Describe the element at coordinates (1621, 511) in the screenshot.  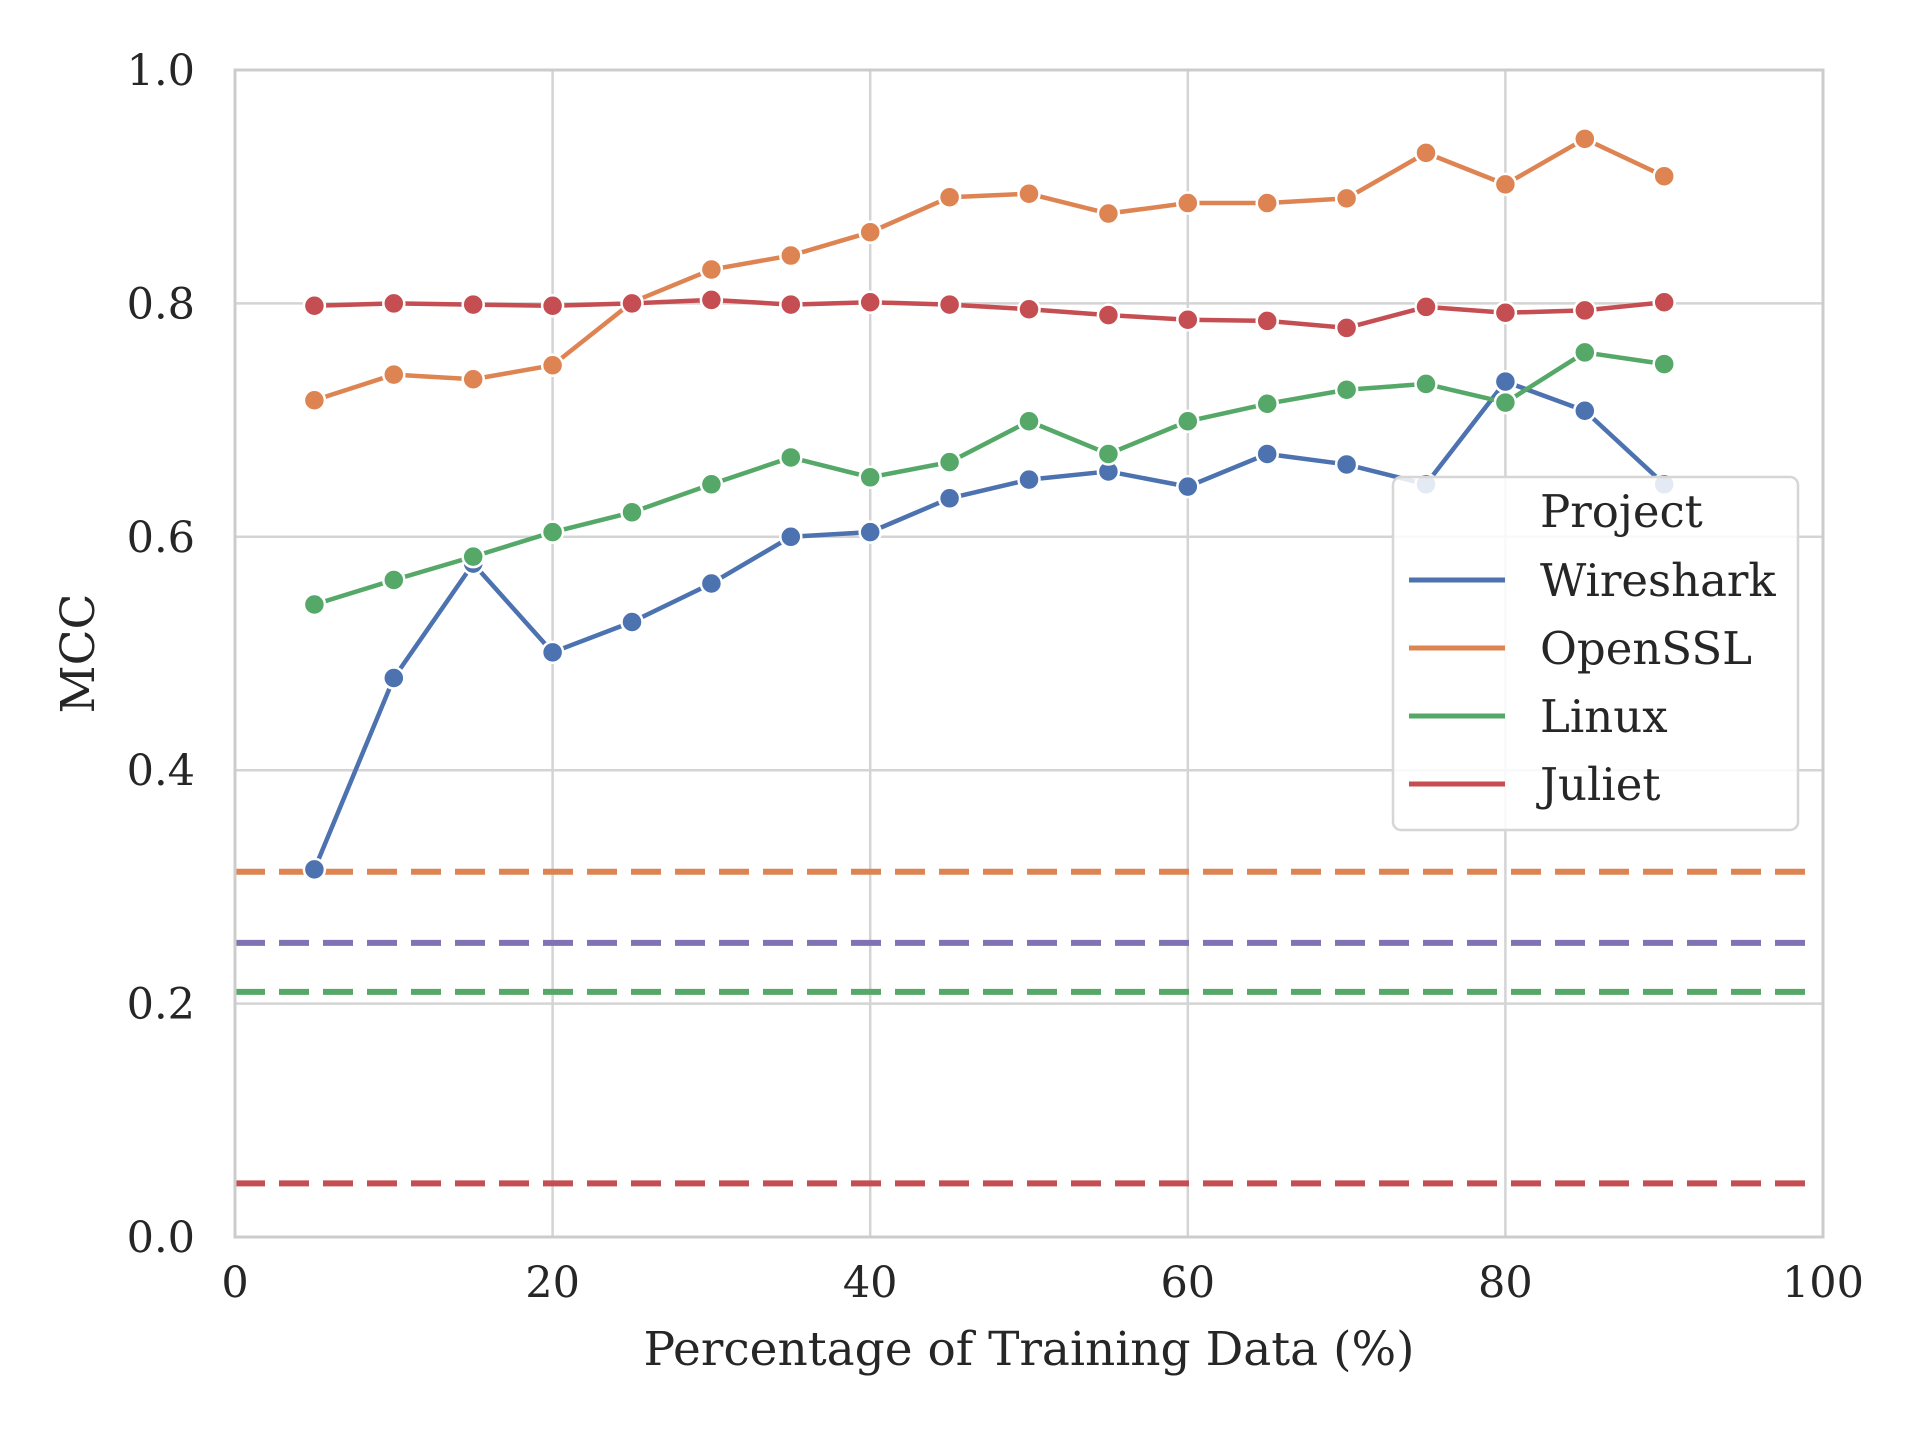
I see `legend-title: Project` at that location.